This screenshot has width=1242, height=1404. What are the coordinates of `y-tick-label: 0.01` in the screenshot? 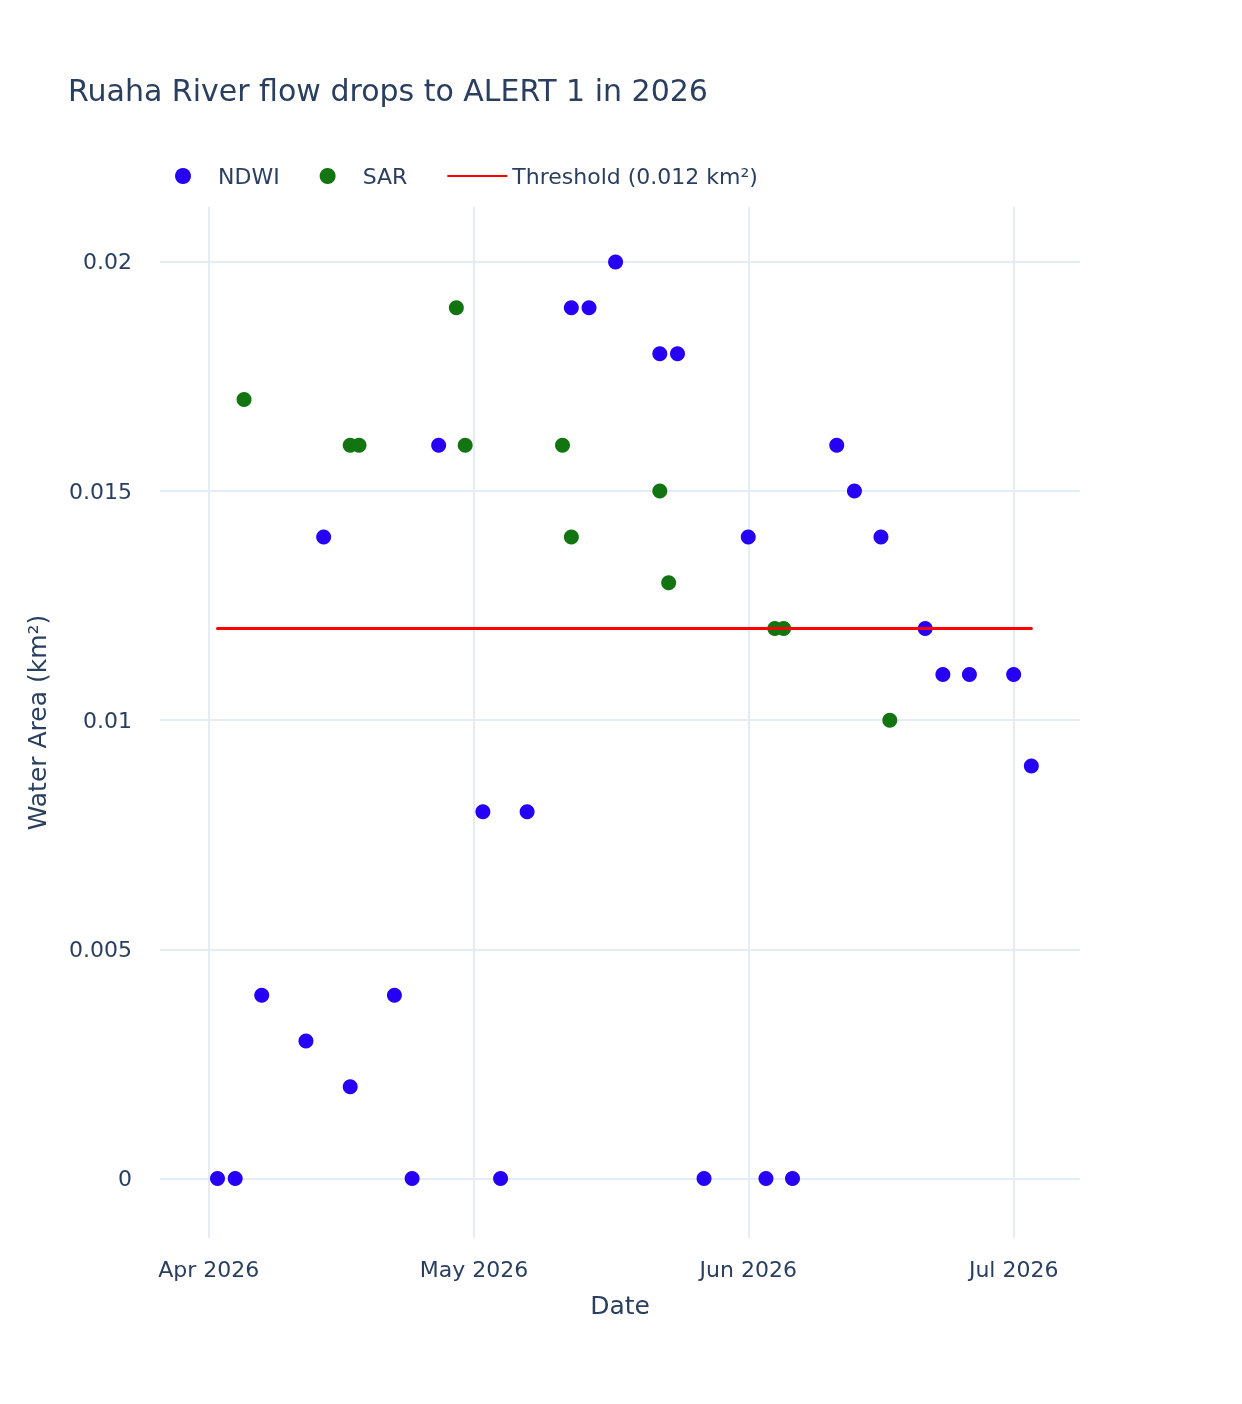 It's located at (107, 720).